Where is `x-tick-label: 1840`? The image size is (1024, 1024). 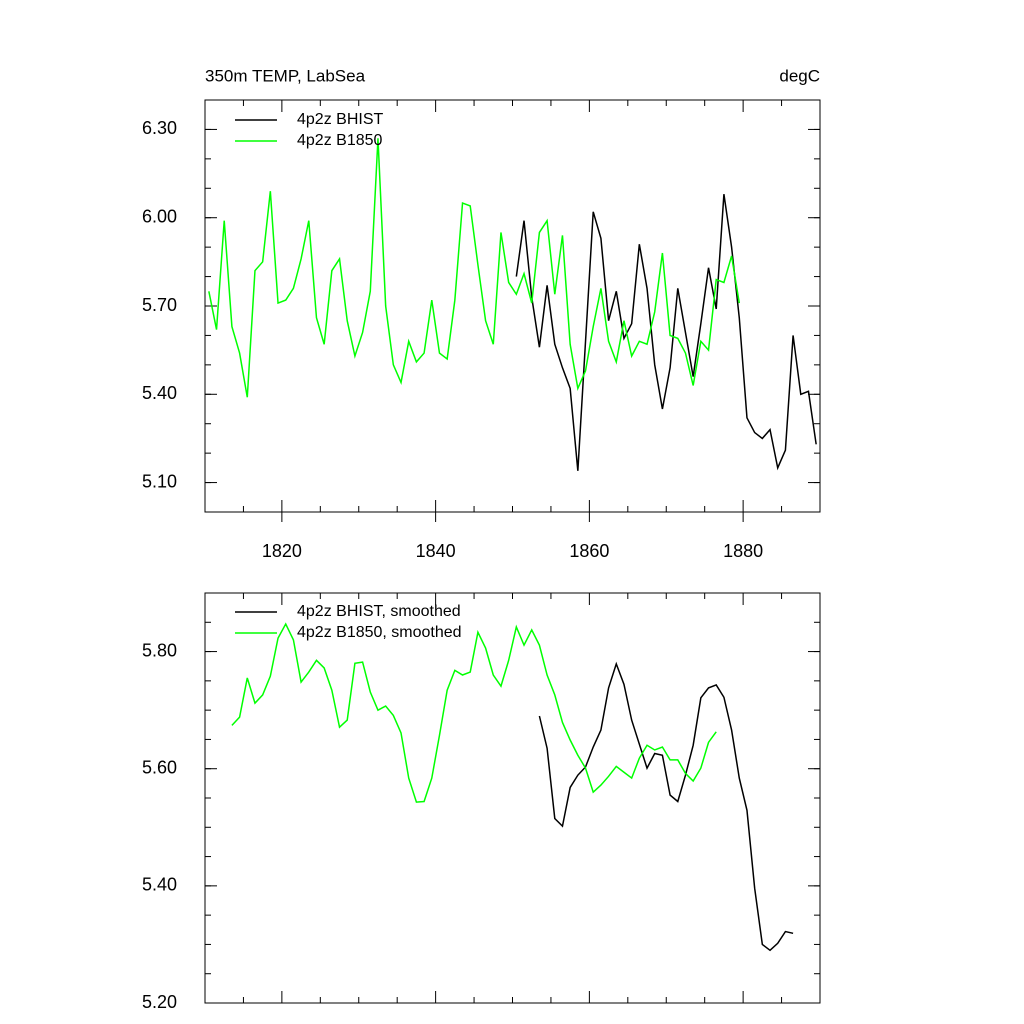
x-tick-label: 1840 is located at coordinates (436, 551).